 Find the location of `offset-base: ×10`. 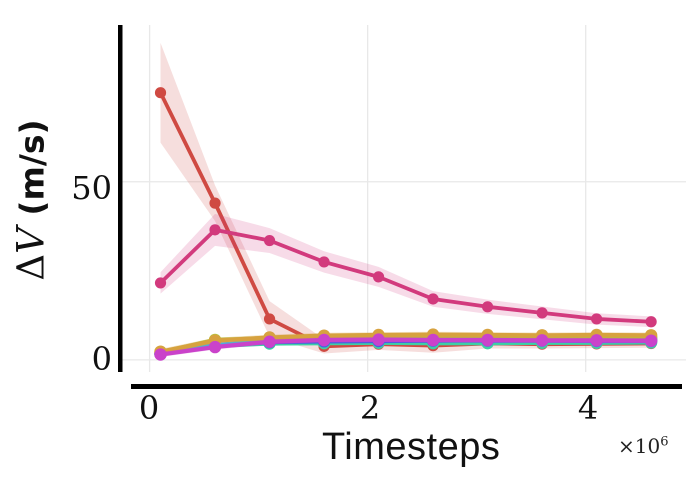

offset-base: ×10 is located at coordinates (639, 446).